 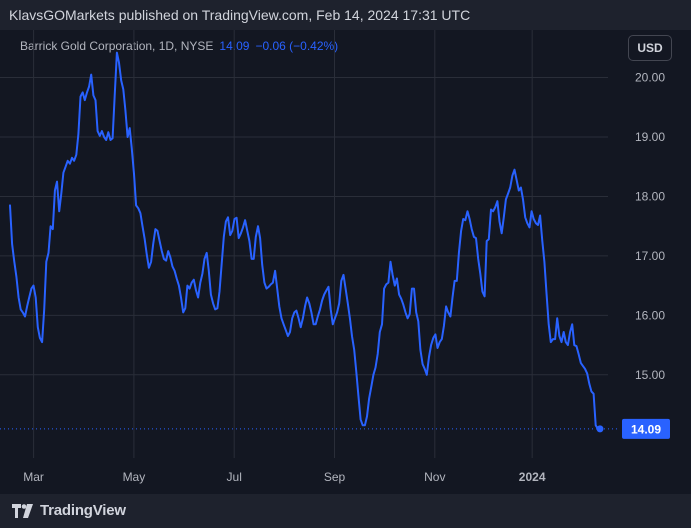 I want to click on x-tick-label: Sep, so click(x=335, y=477).